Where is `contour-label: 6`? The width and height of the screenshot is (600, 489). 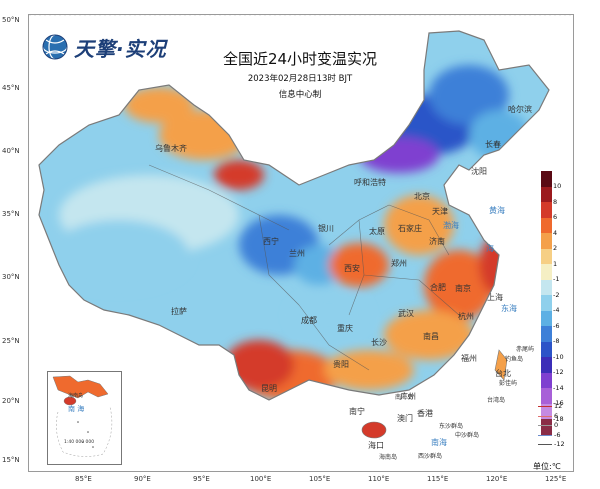 contour-label: 6 is located at coordinates (556, 415).